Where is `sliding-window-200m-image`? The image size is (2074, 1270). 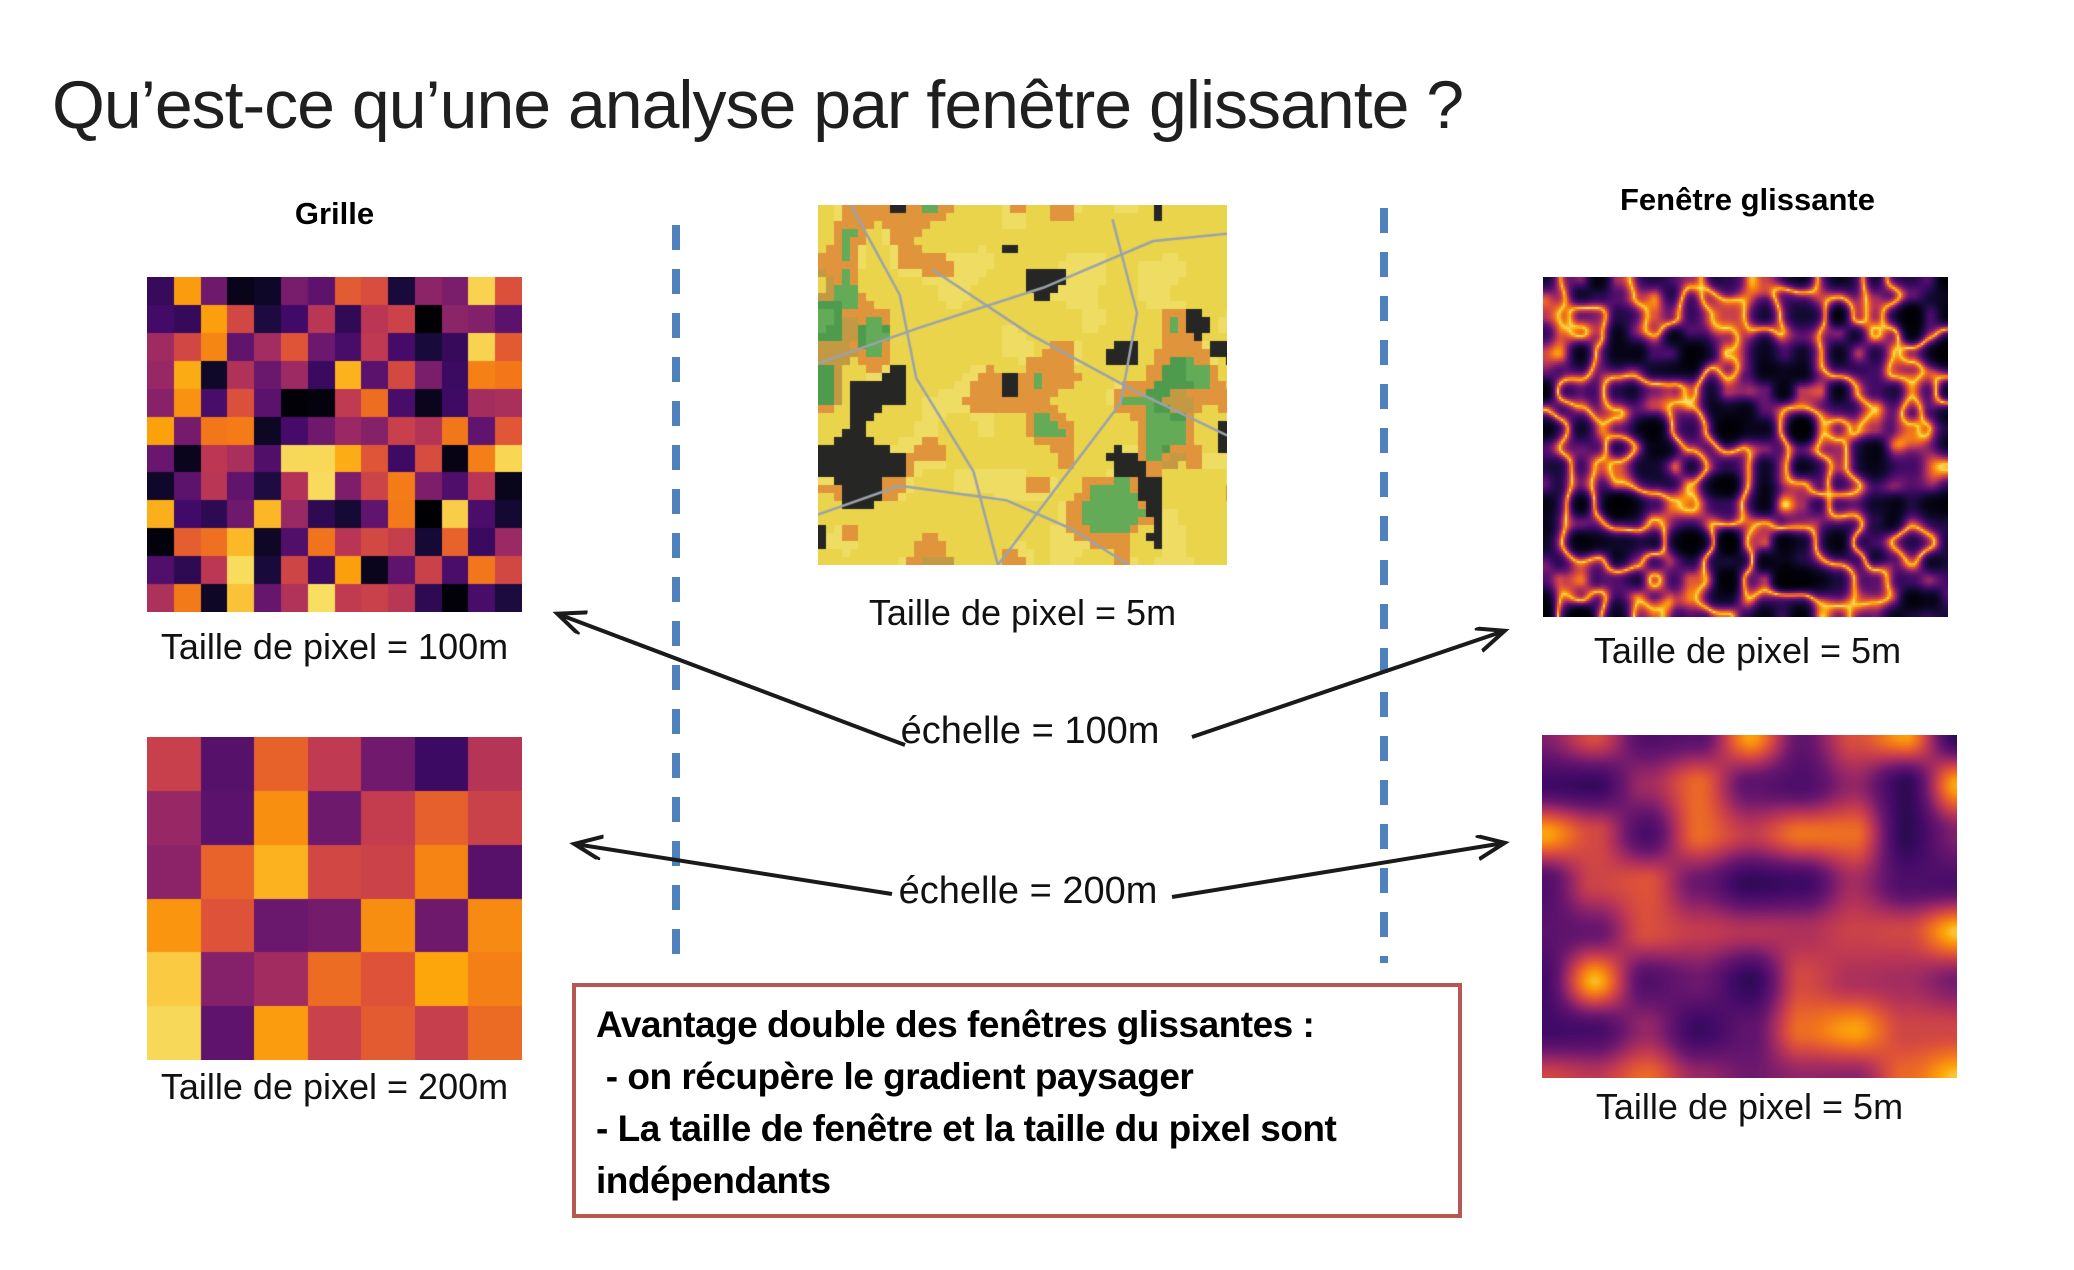
sliding-window-200m-image is located at coordinates (1749, 906).